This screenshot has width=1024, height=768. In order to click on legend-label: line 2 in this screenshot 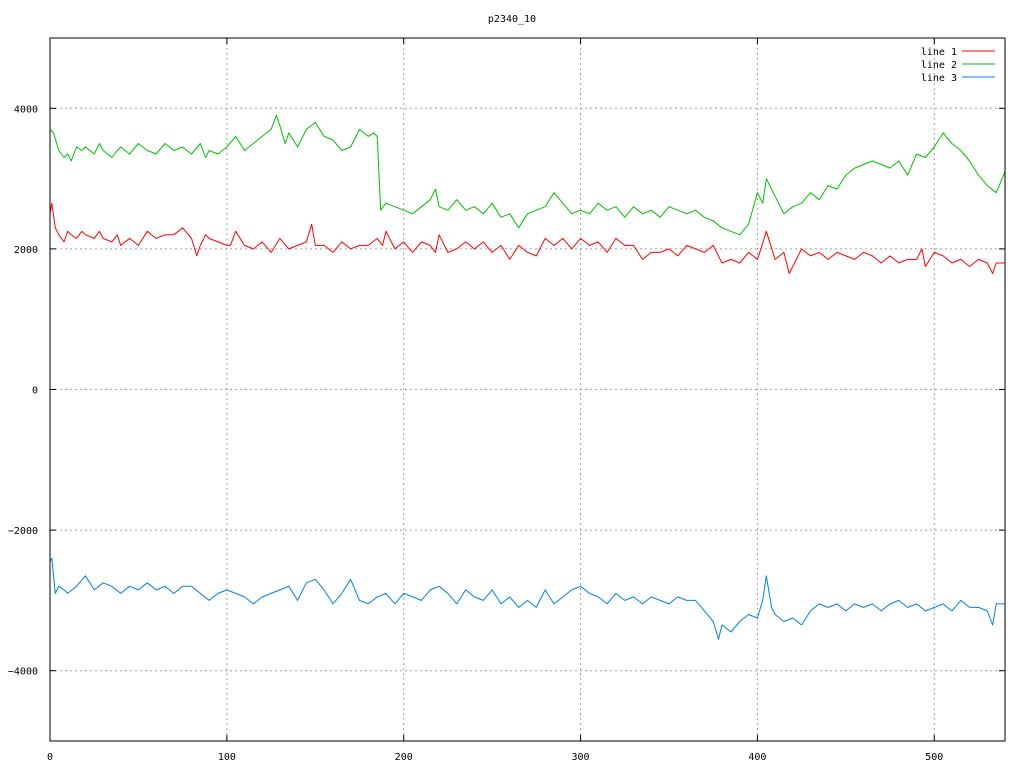, I will do `click(939, 65)`.